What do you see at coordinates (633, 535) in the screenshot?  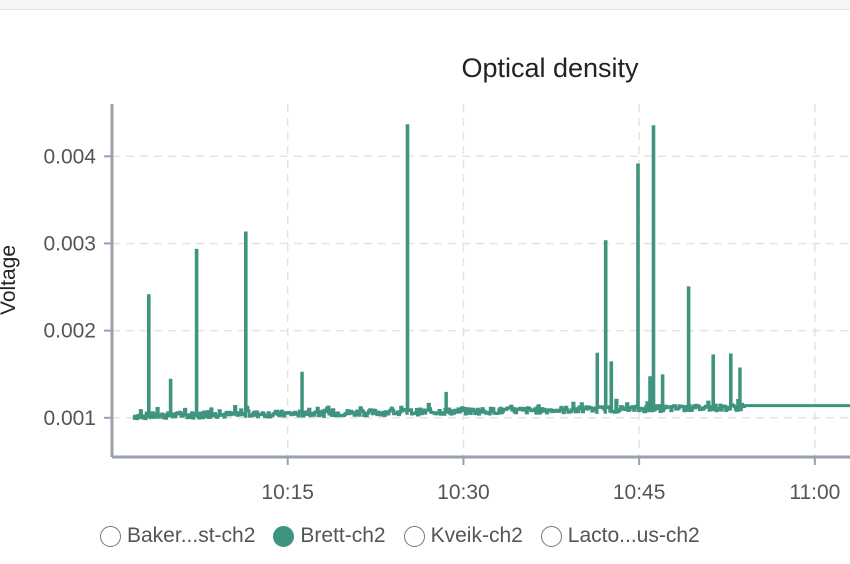 I see `legend-label: Lacto...us-ch2` at bounding box center [633, 535].